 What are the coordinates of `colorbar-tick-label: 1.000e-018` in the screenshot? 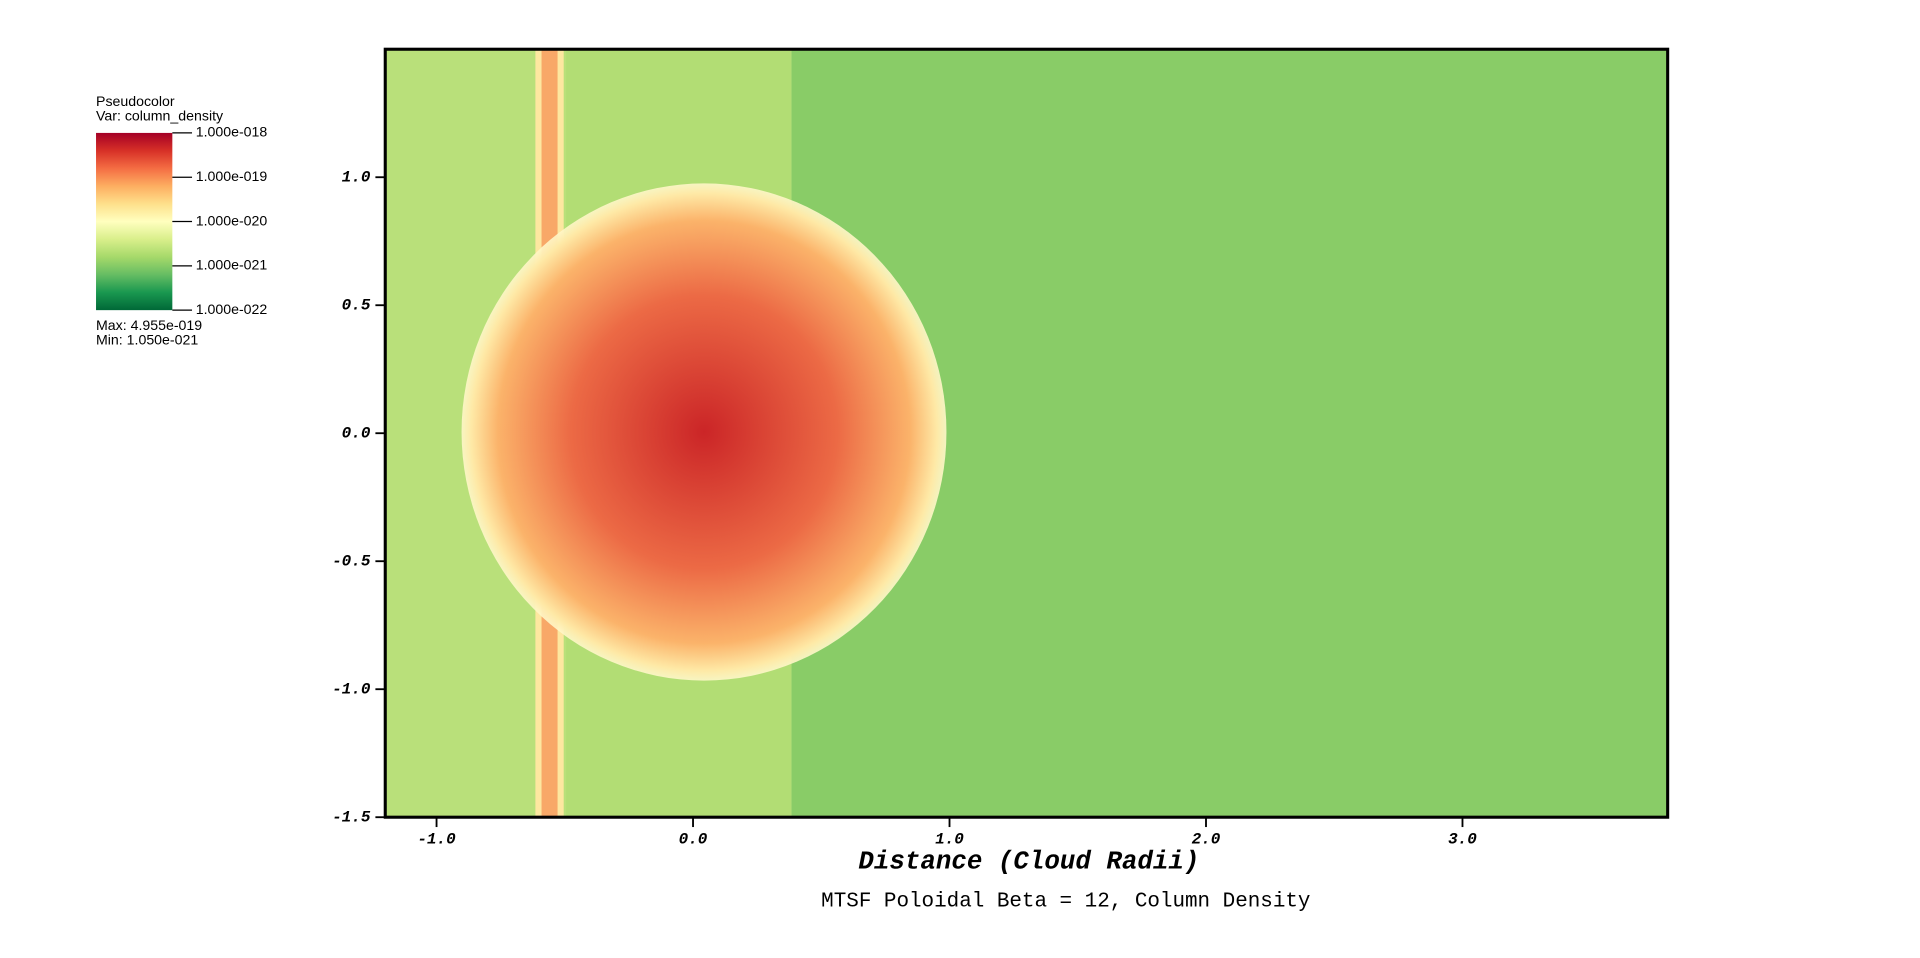 It's located at (232, 132).